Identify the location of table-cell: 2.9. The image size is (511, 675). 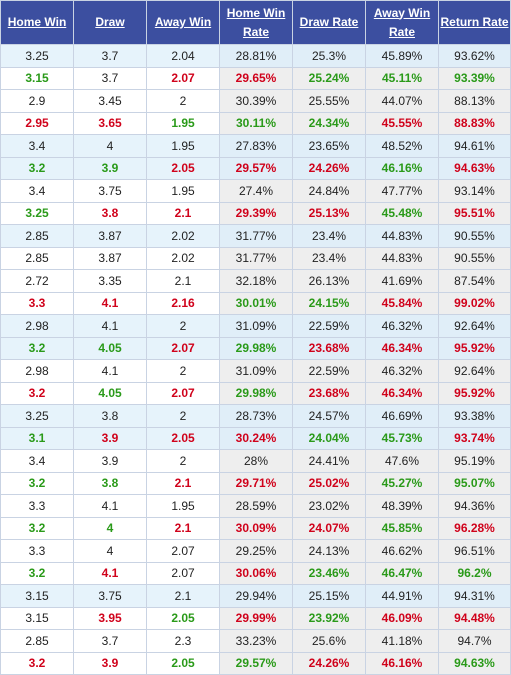
(37, 101).